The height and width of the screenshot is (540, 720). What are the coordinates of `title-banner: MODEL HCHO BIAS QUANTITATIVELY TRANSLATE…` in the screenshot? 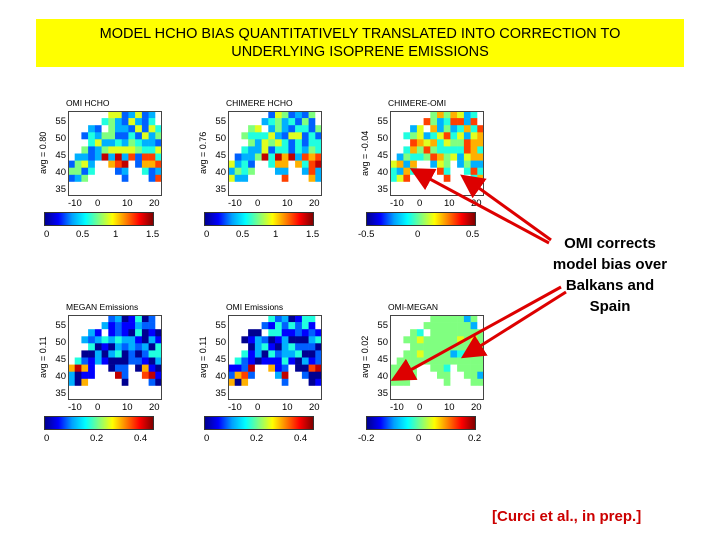 It's located at (360, 43).